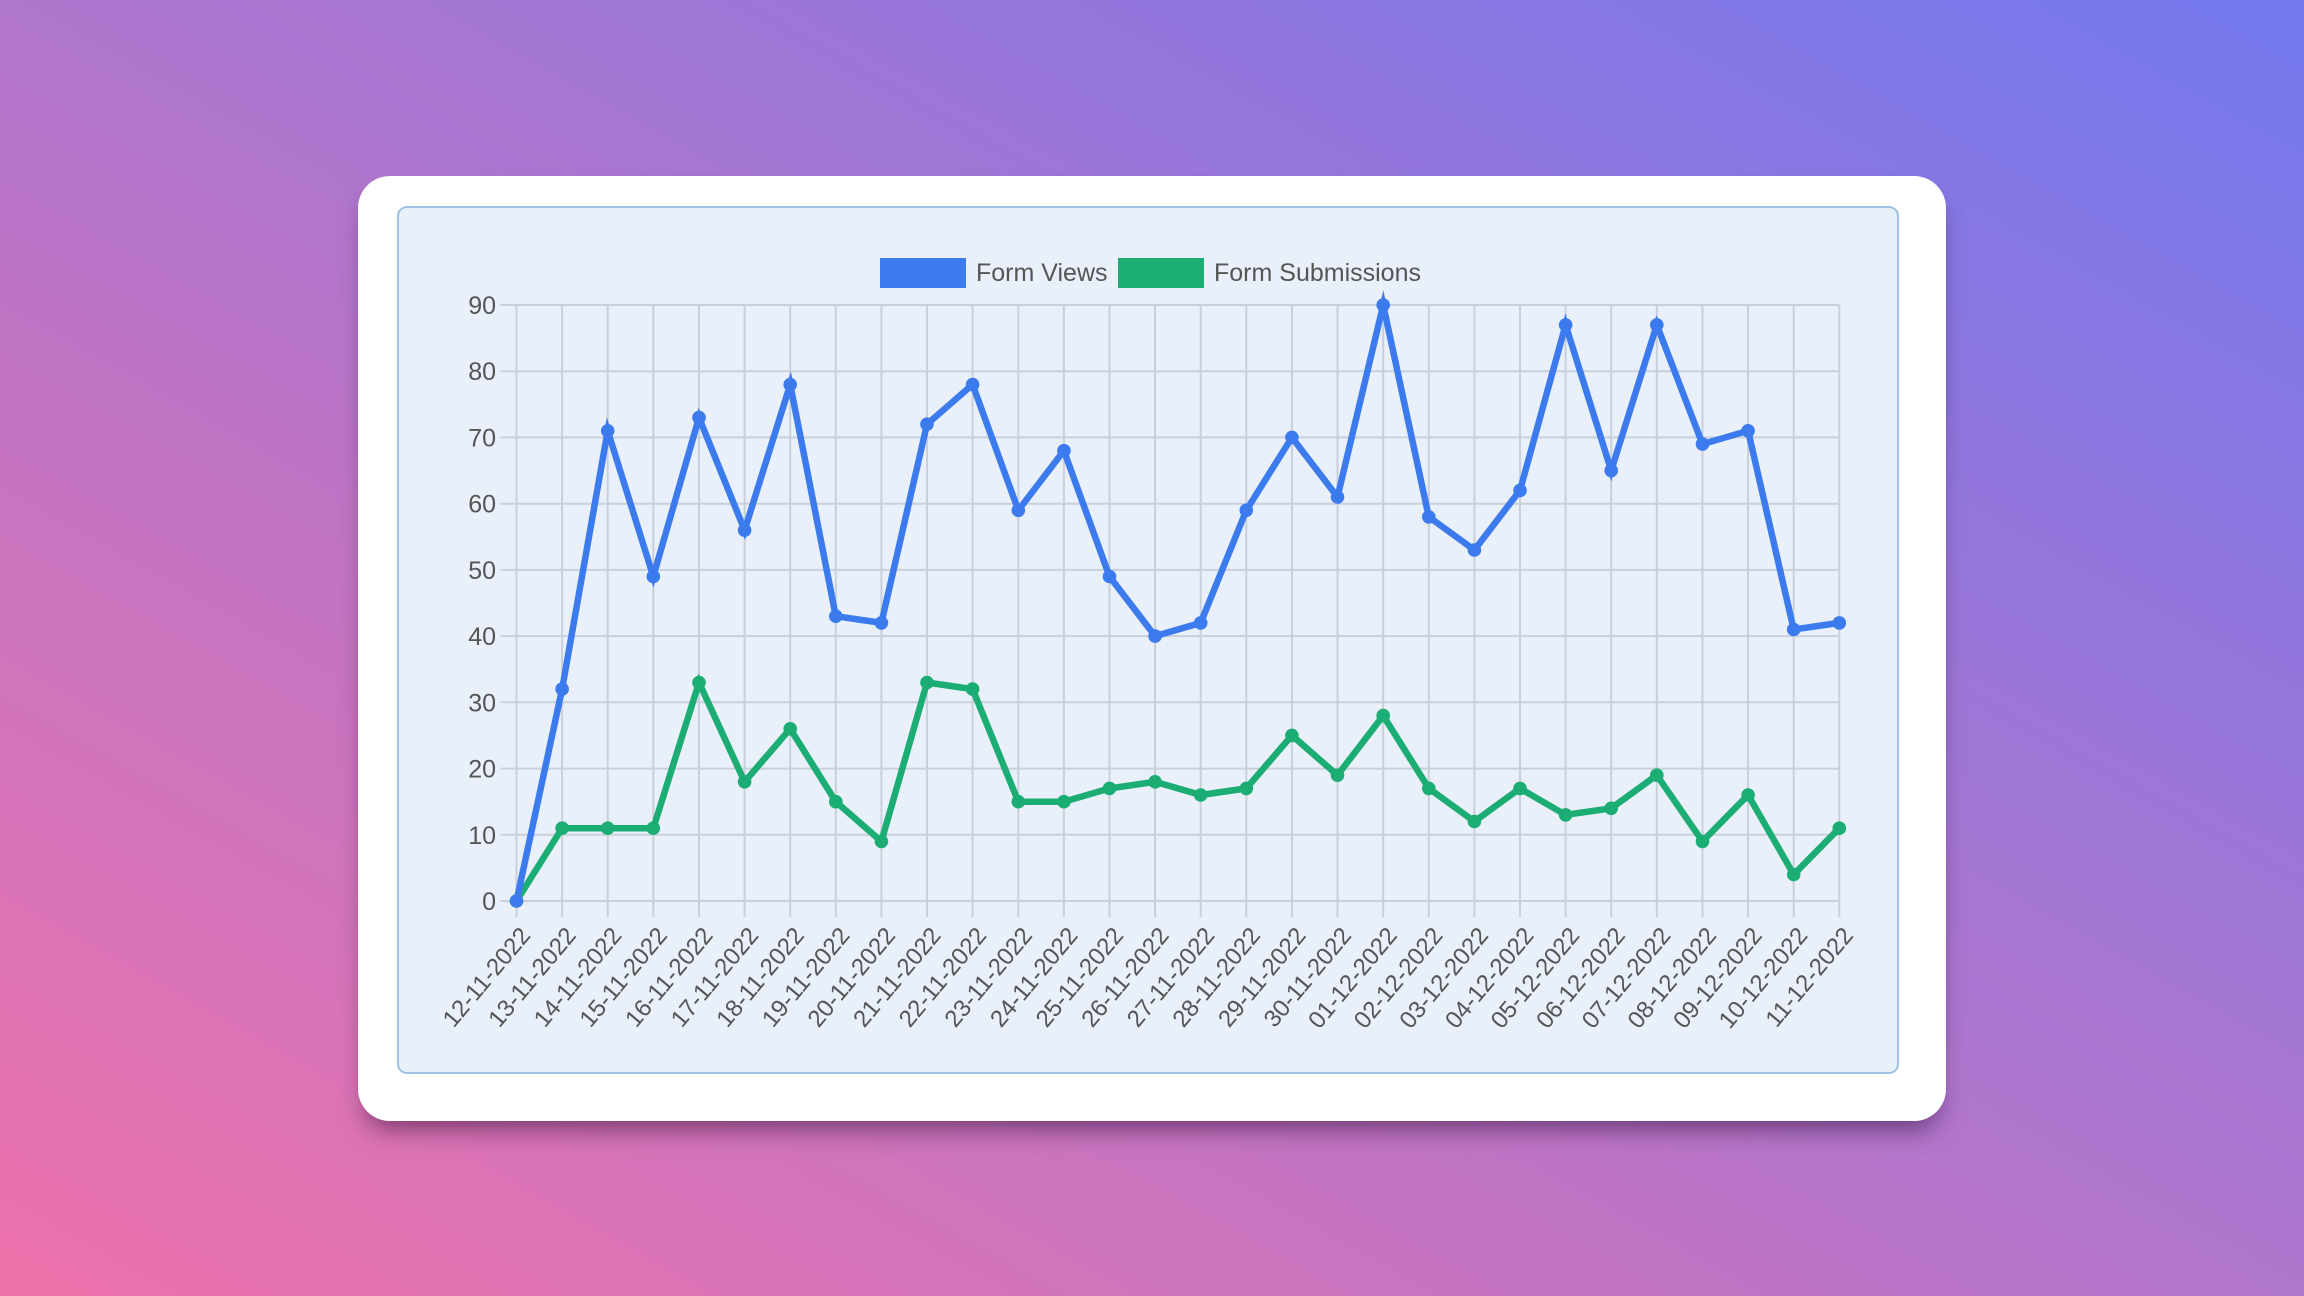 The height and width of the screenshot is (1296, 2304). Describe the element at coordinates (482, 505) in the screenshot. I see `svg-text: 60` at that location.